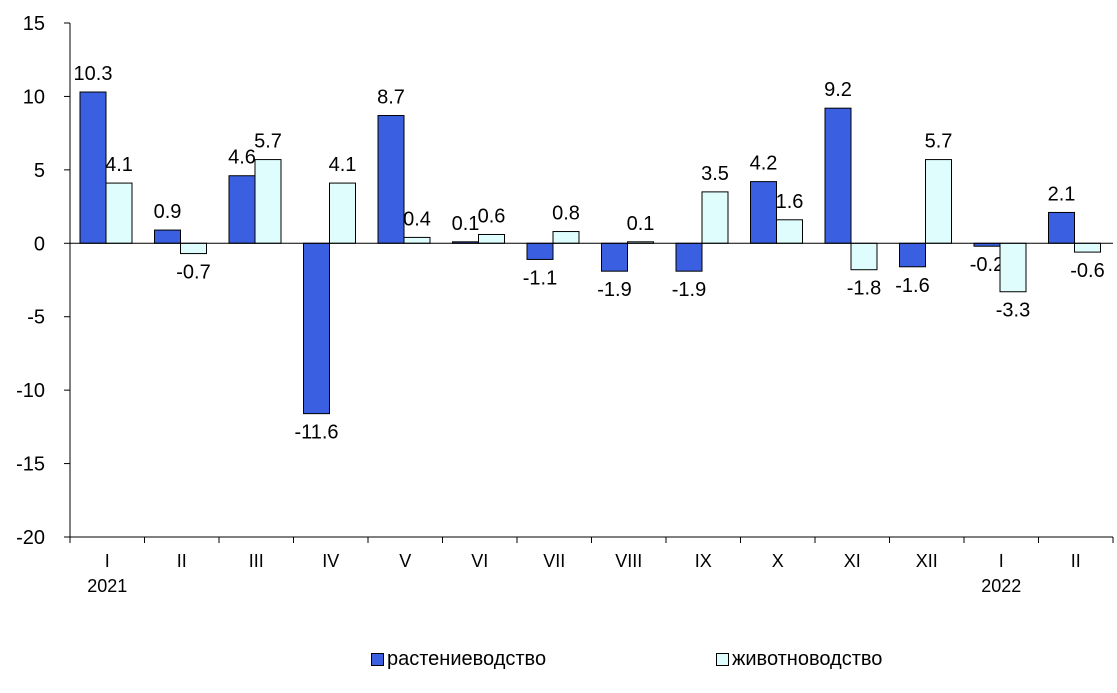 This screenshot has height=693, width=1117. What do you see at coordinates (467, 659) in the screenshot?
I see `legend-label-crops: растениеводство` at bounding box center [467, 659].